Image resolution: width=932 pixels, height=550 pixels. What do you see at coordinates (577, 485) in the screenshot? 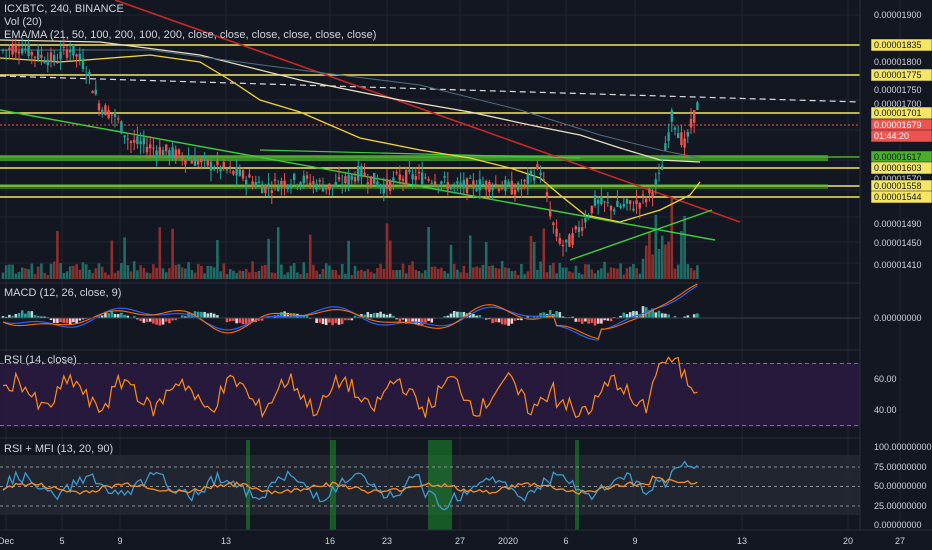
I see `mfi-highlight` at bounding box center [577, 485].